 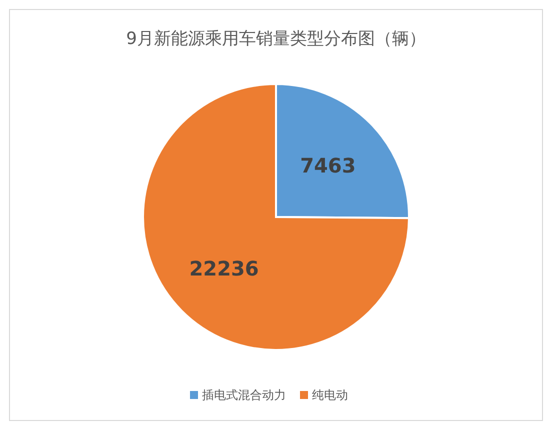 I want to click on data-label: 22236, so click(x=224, y=268).